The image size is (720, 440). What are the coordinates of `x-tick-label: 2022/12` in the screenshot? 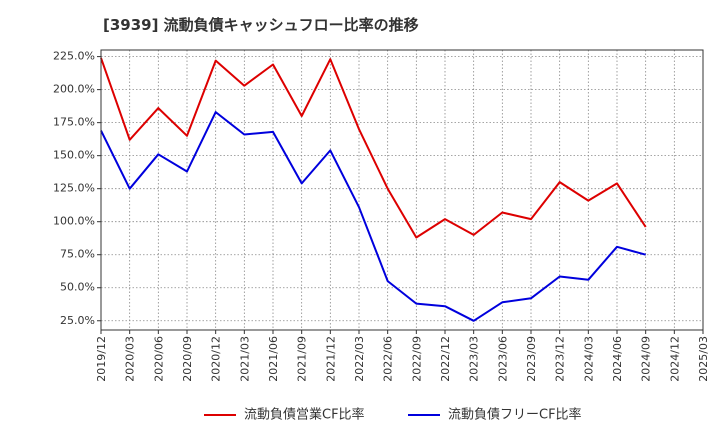 It's located at (445, 359).